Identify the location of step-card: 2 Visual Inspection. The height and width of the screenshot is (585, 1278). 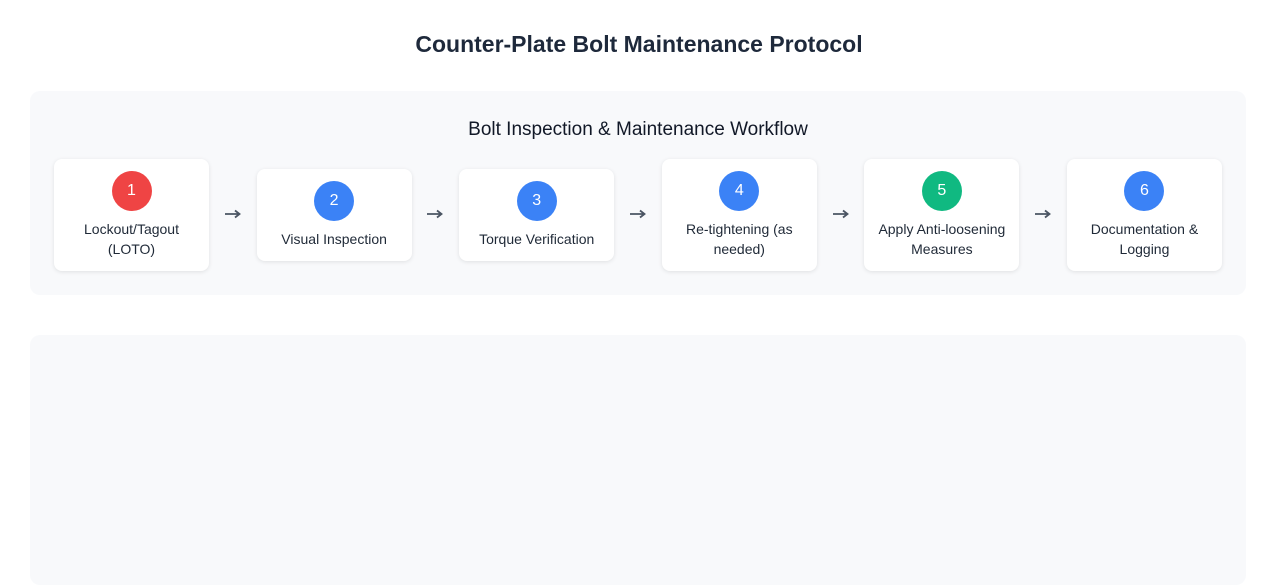
(334, 215).